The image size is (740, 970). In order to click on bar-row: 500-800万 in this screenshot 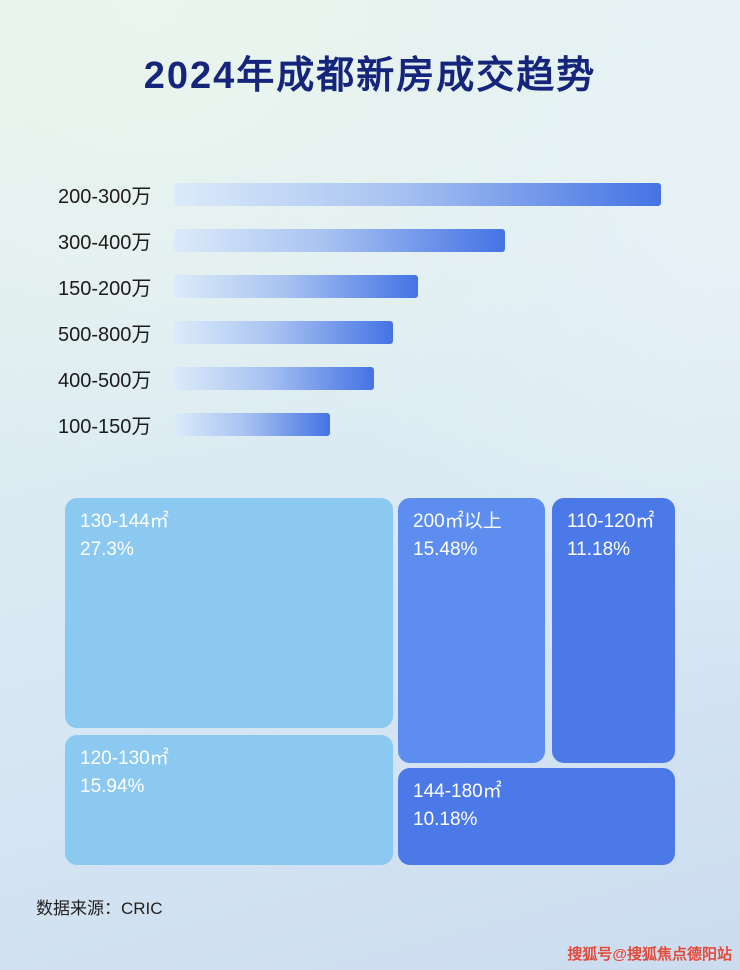, I will do `click(359, 333)`.